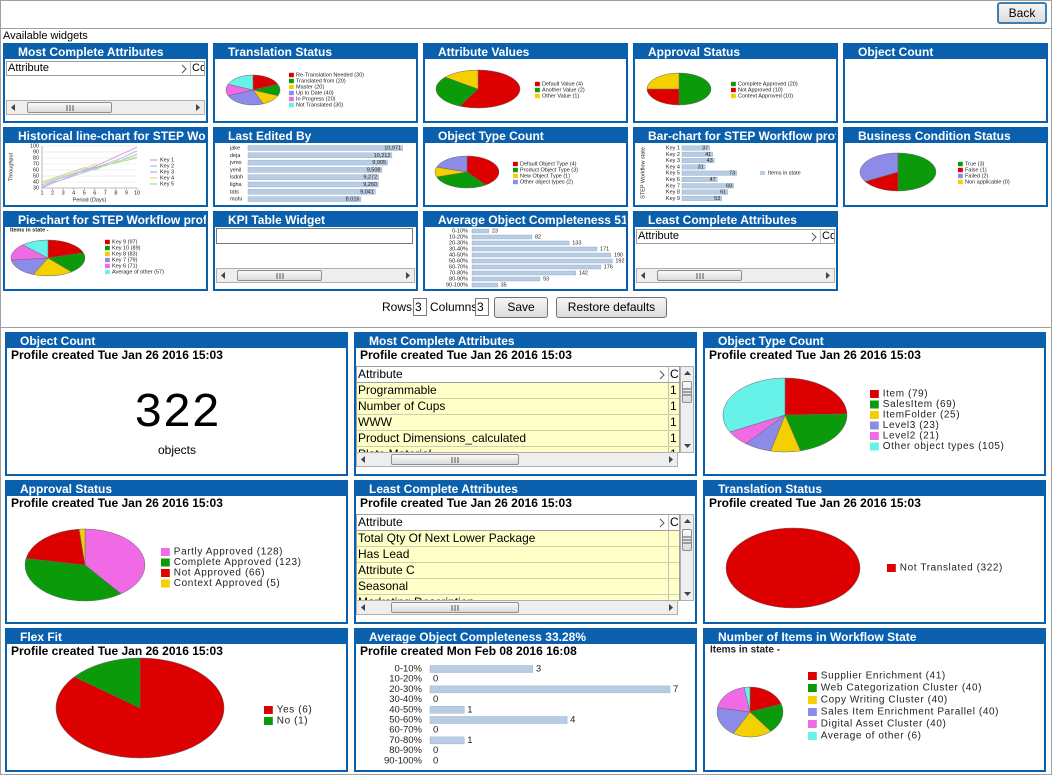 This screenshot has height=775, width=1052. What do you see at coordinates (673, 186) in the screenshot?
I see `category-label: Key 7` at bounding box center [673, 186].